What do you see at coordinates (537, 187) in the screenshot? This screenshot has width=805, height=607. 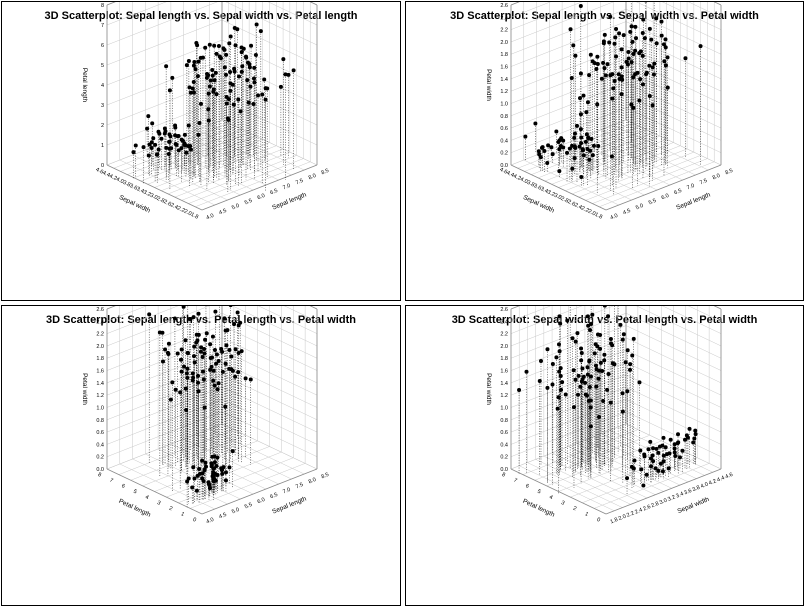 I see `y-tick-label: 3.6` at bounding box center [537, 187].